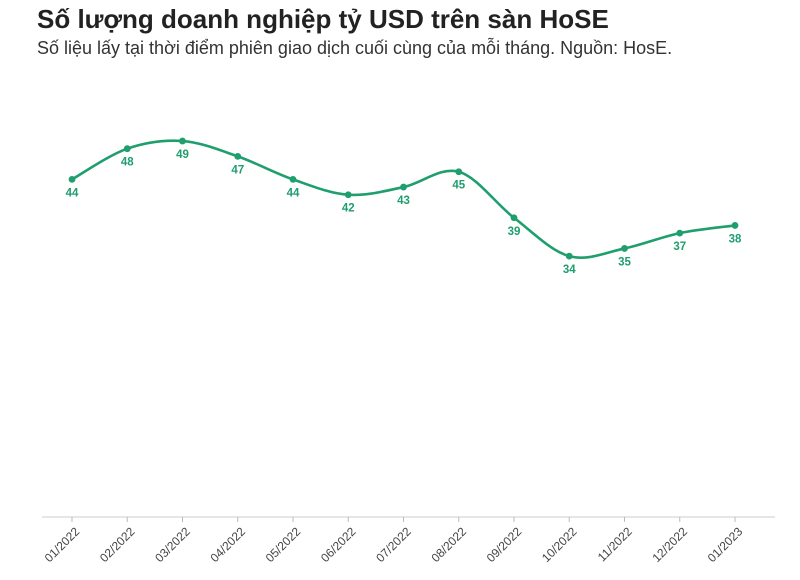 The image size is (800, 580). Describe the element at coordinates (62, 544) in the screenshot. I see `x-tick-label: 01/2022` at that location.